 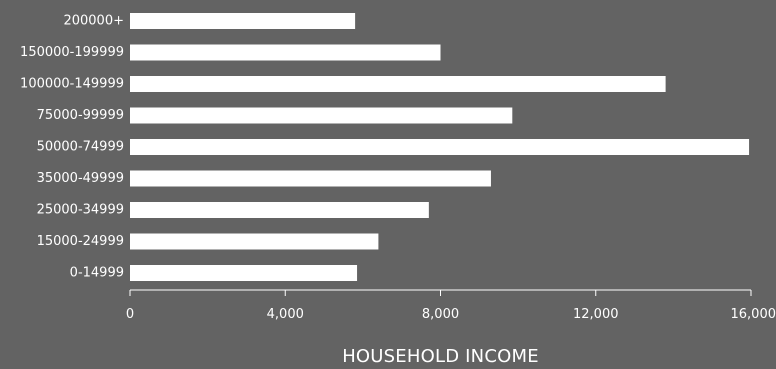 What do you see at coordinates (130, 314) in the screenshot?
I see `x-tick-label: 0` at bounding box center [130, 314].